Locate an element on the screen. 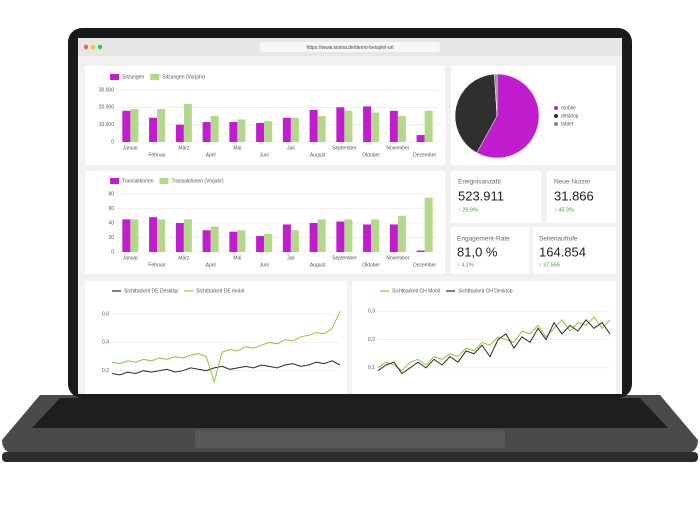  kpi-value: 81,0 % is located at coordinates (477, 251).